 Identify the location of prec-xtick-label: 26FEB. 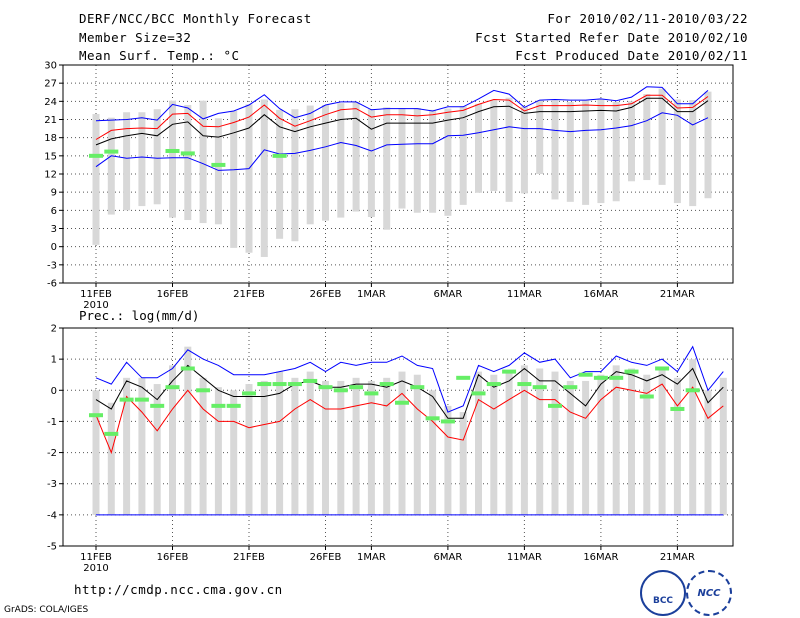
(326, 557).